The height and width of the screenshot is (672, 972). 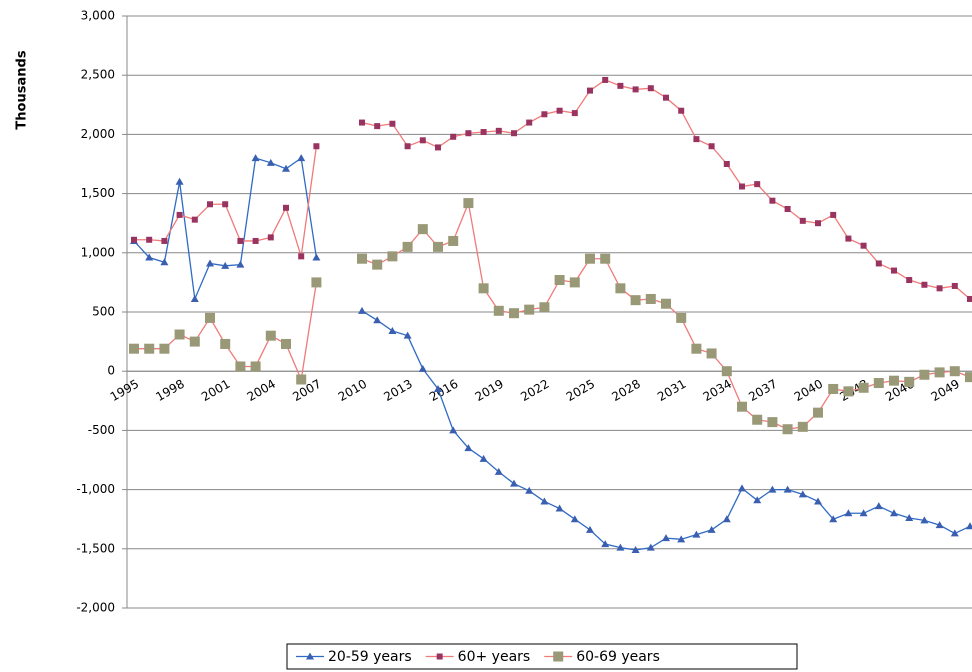 I want to click on x-tick-label: 2037, so click(x=762, y=390).